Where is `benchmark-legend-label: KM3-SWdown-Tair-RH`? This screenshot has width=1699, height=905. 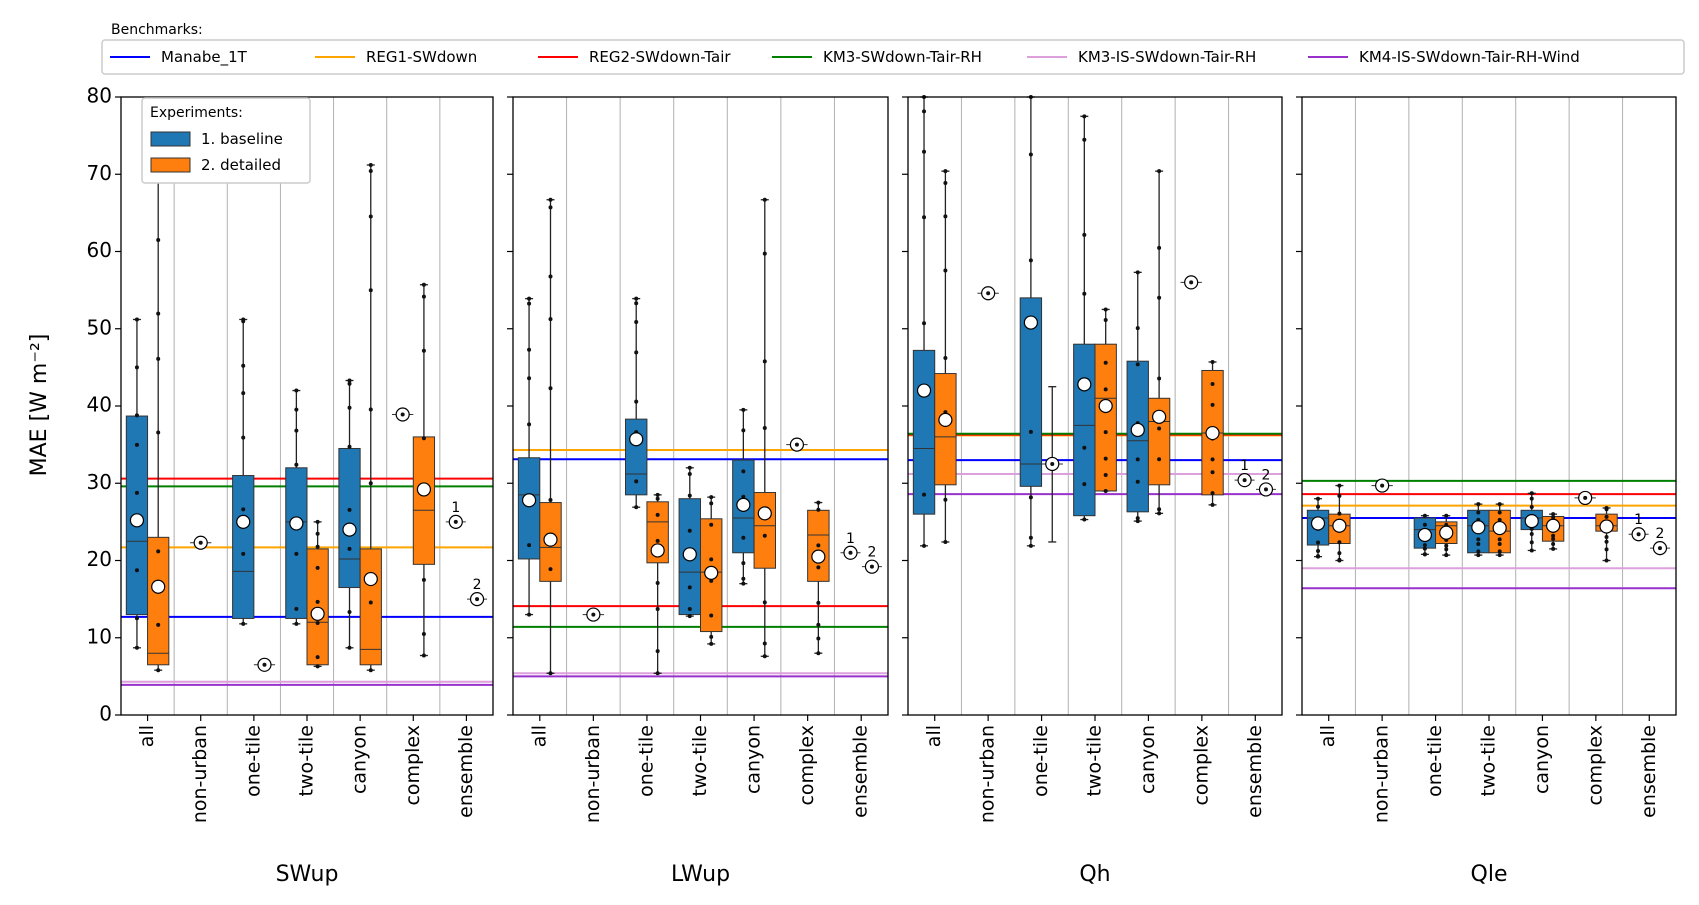
benchmark-legend-label: KM3-SWdown-Tair-RH is located at coordinates (902, 57).